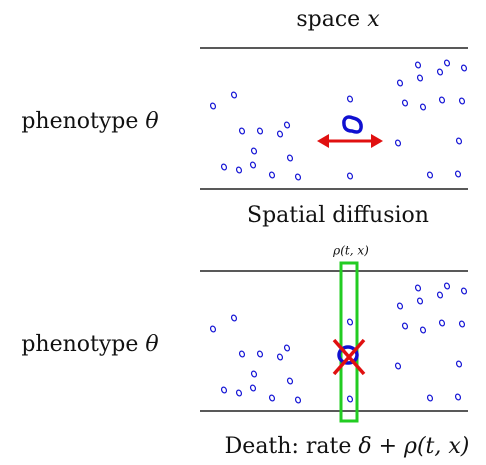 The height and width of the screenshot is (465, 486). I want to click on death-cross, so click(349, 357).